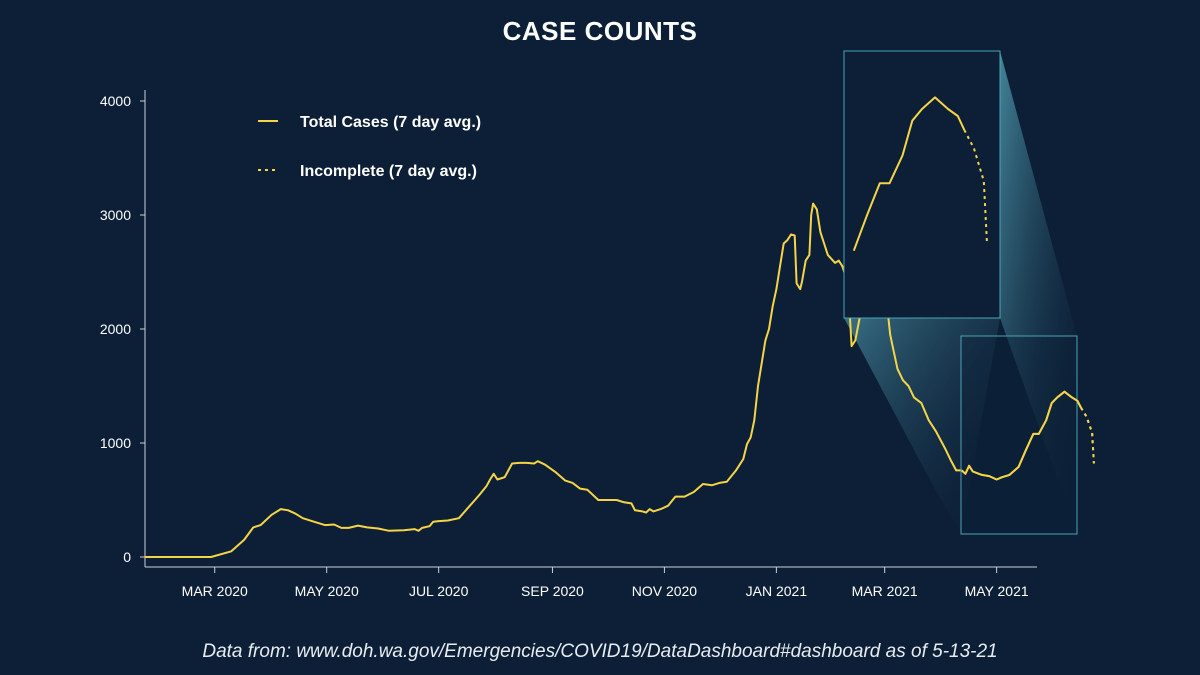 This screenshot has height=675, width=1200. Describe the element at coordinates (777, 591) in the screenshot. I see `x-tick-label: JAN 2021` at that location.